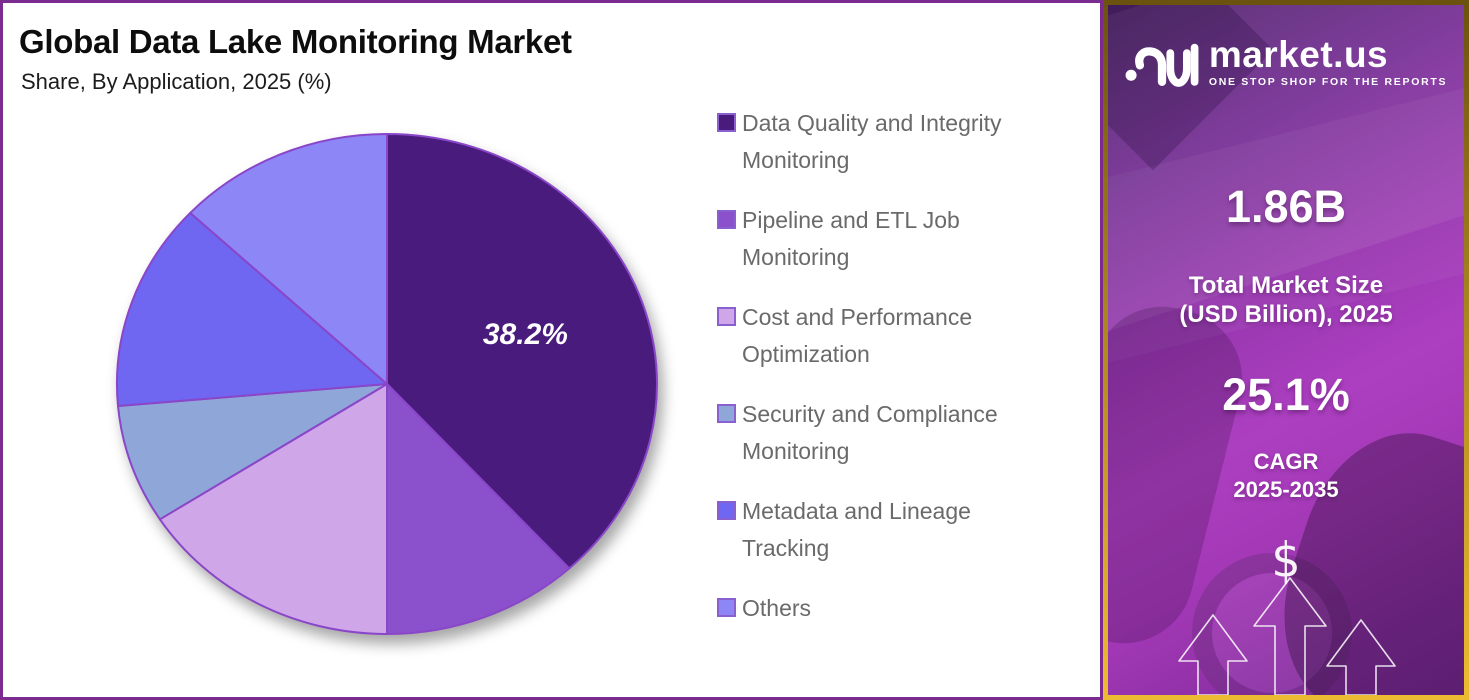 This screenshot has width=1469, height=700. Describe the element at coordinates (1286, 314) in the screenshot. I see `market-size-label-line2: (USD Billion), 2025` at that location.